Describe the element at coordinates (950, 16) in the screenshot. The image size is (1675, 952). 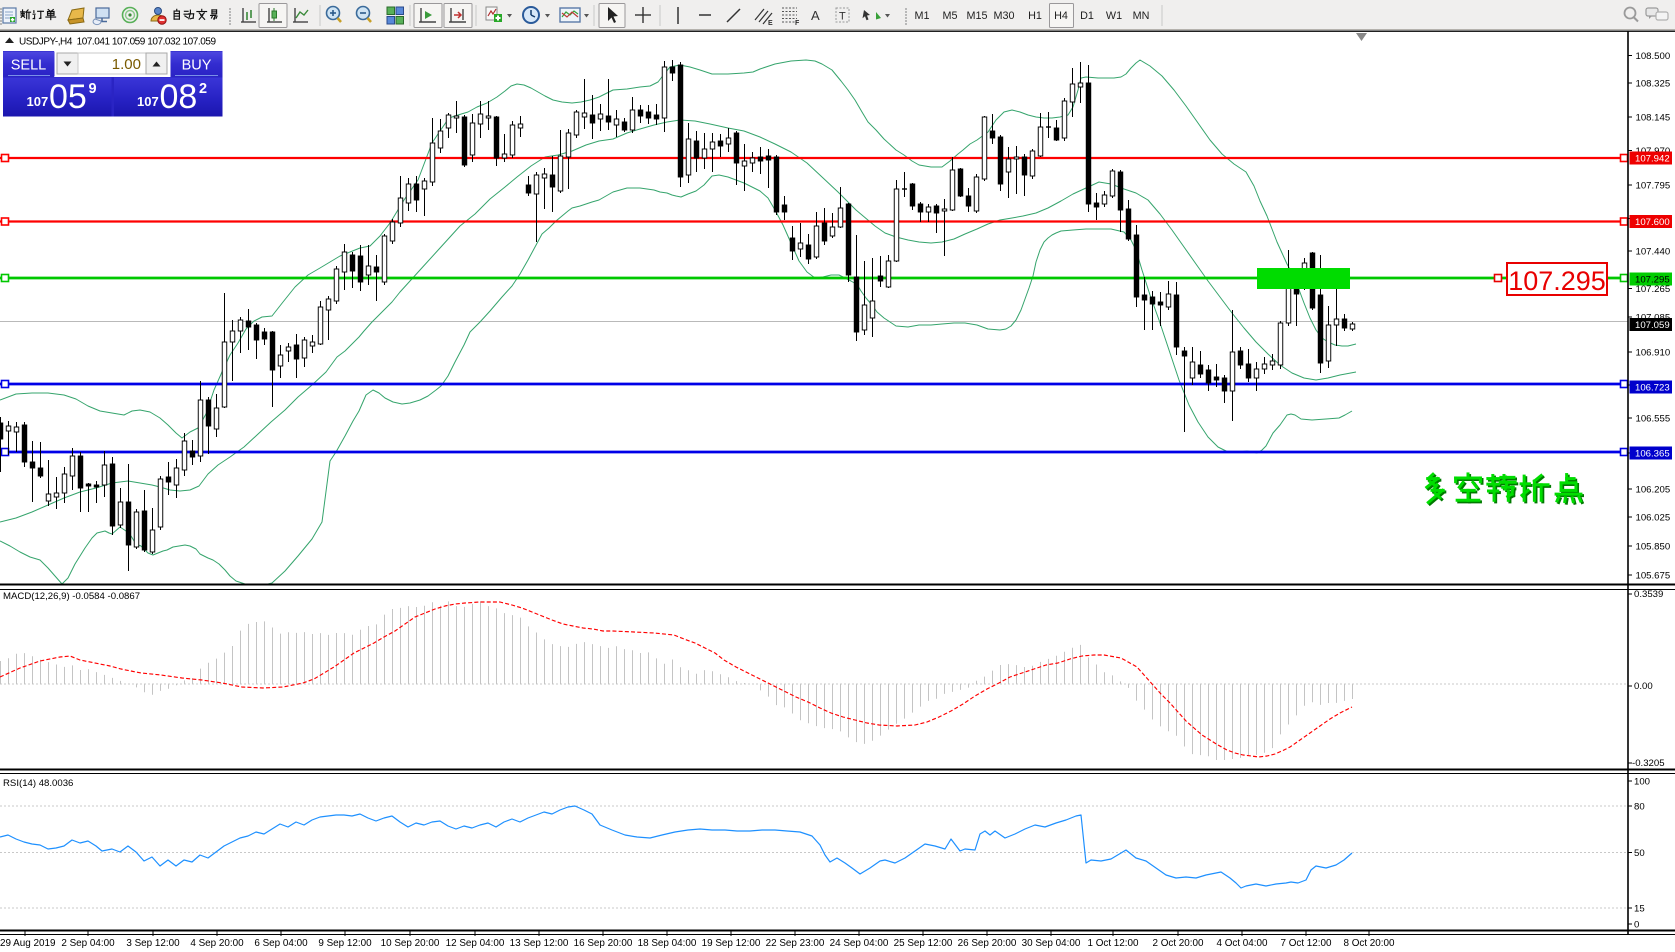
I see `svg-text: M5` at that location.